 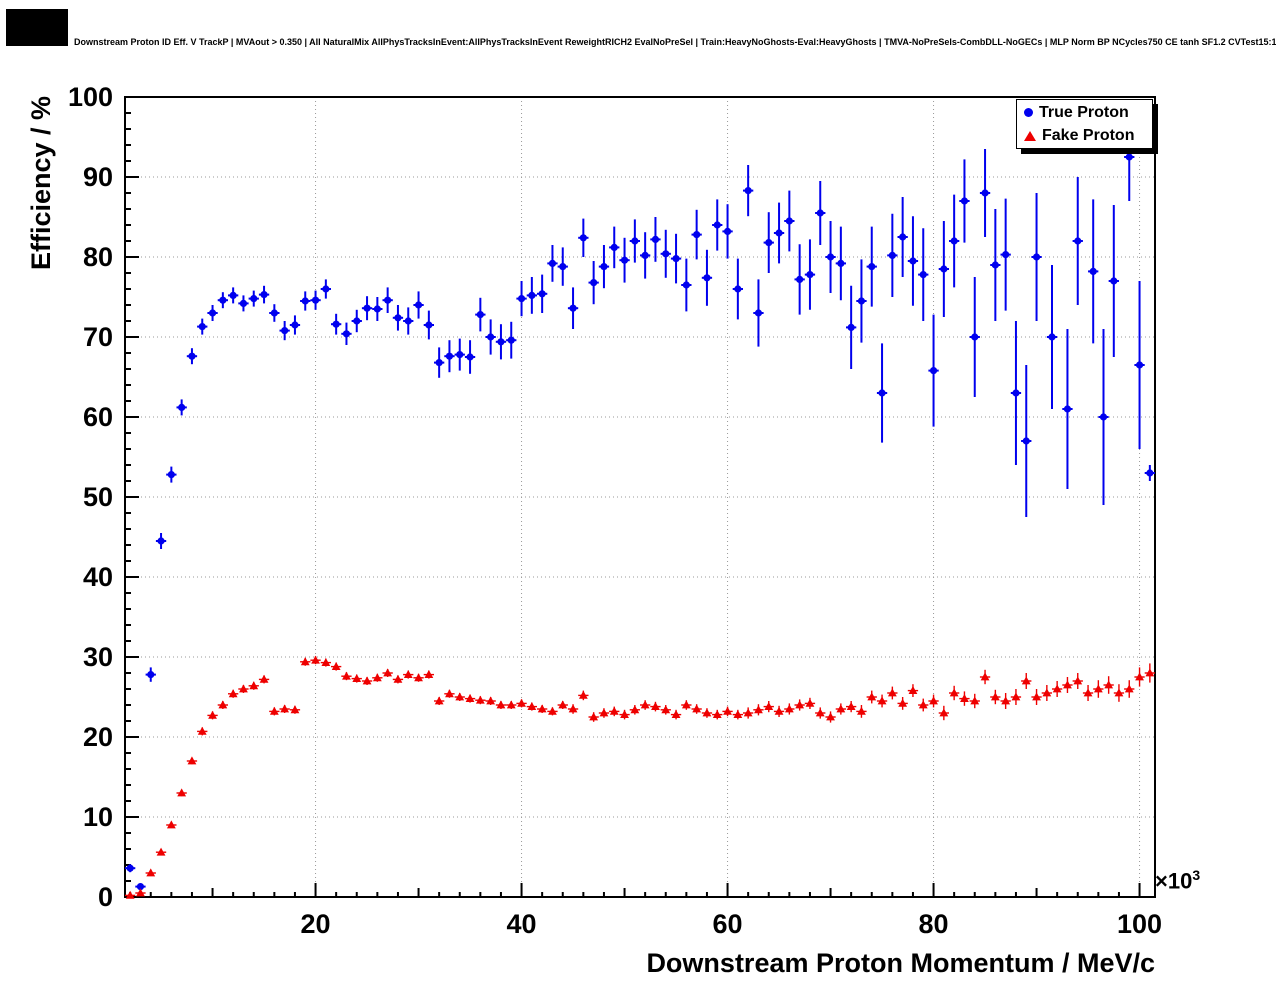 What do you see at coordinates (98, 497) in the screenshot?
I see `y-tick-label: 50` at bounding box center [98, 497].